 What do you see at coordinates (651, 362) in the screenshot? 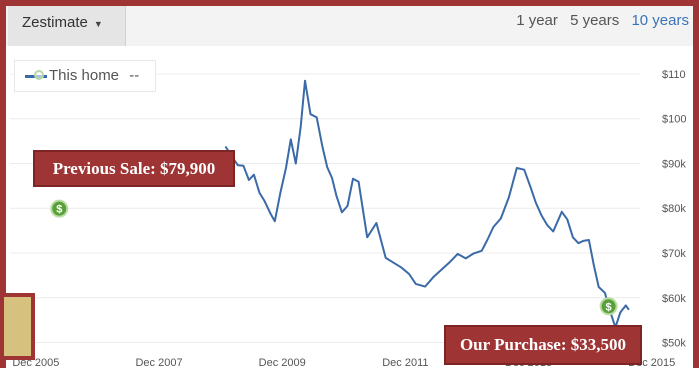
I see `x-tick-label: Dec 2015` at bounding box center [651, 362].